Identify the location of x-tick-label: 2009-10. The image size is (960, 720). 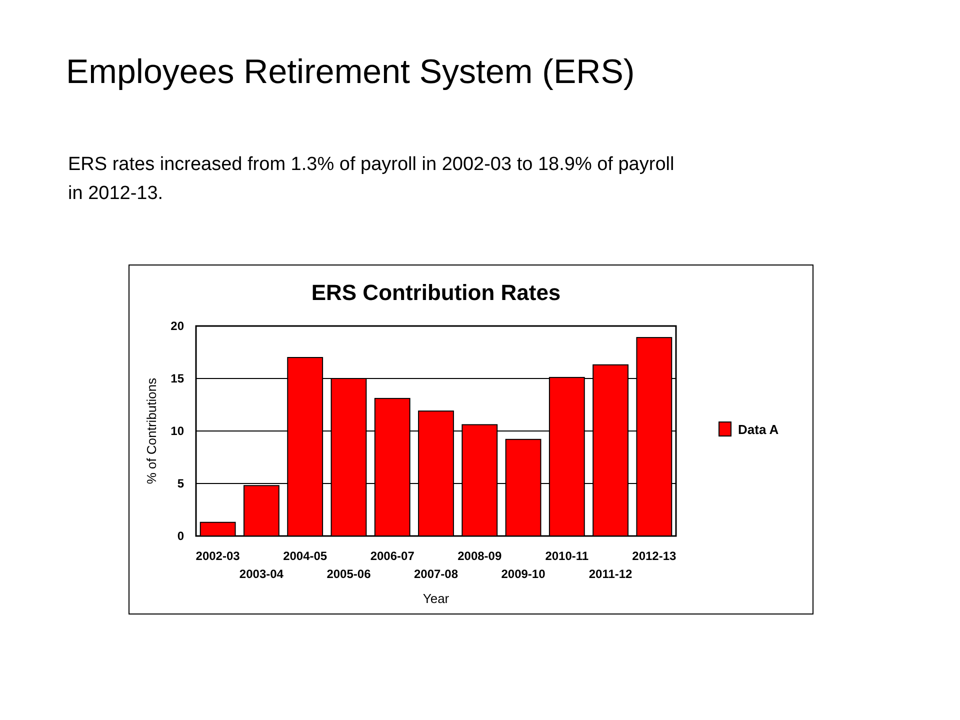
(523, 574).